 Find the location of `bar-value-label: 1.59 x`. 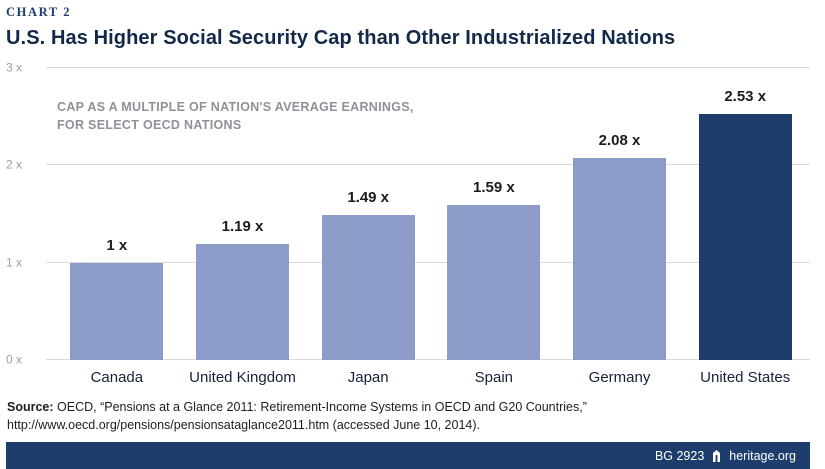

bar-value-label: 1.59 x is located at coordinates (493, 188).